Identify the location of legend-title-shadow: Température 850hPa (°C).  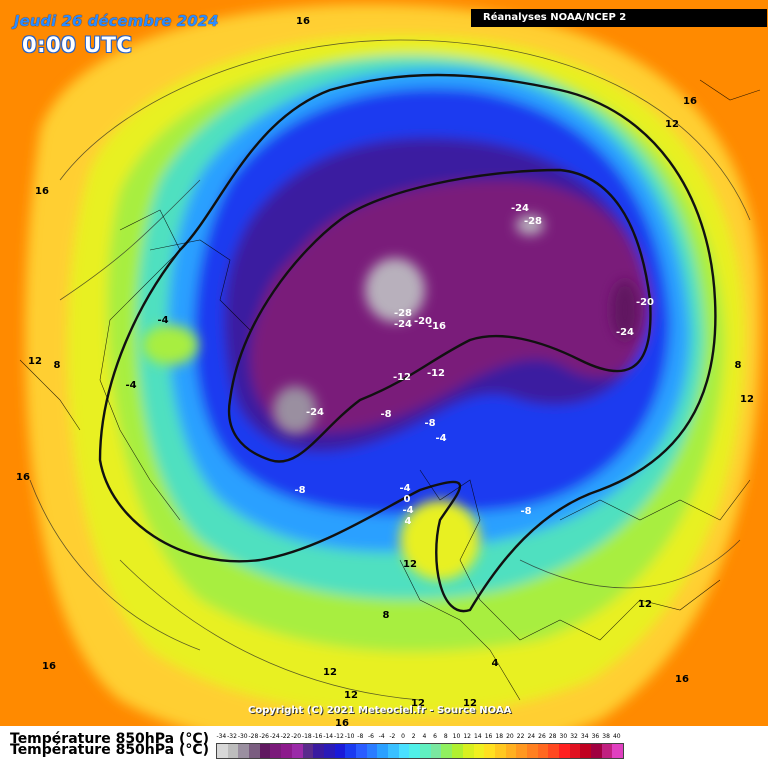
(110, 750).